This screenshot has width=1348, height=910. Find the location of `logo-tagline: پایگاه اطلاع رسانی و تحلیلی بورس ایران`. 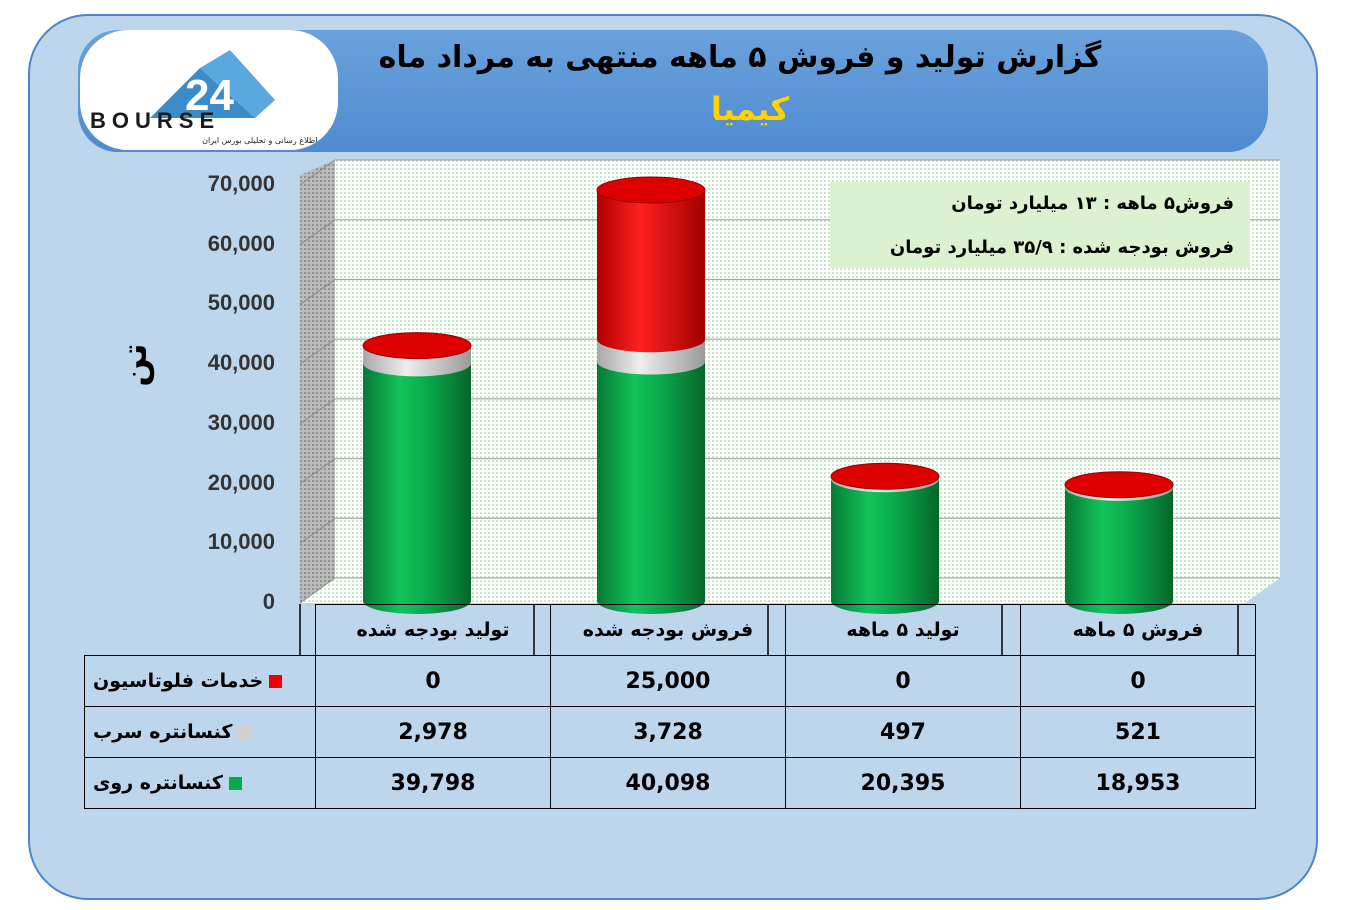

logo-tagline: پایگاه اطلاع رسانی و تحلیلی بورس ایران is located at coordinates (270, 140).